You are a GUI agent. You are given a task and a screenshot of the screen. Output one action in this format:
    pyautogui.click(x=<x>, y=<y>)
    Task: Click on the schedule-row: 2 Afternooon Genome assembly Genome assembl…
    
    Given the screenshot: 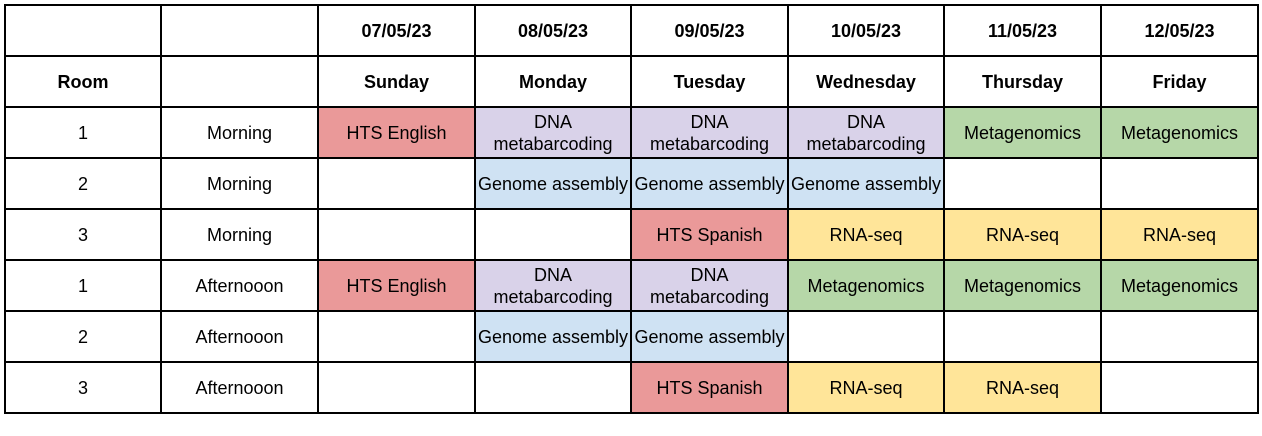 What is the action you would take?
    pyautogui.click(x=631, y=336)
    